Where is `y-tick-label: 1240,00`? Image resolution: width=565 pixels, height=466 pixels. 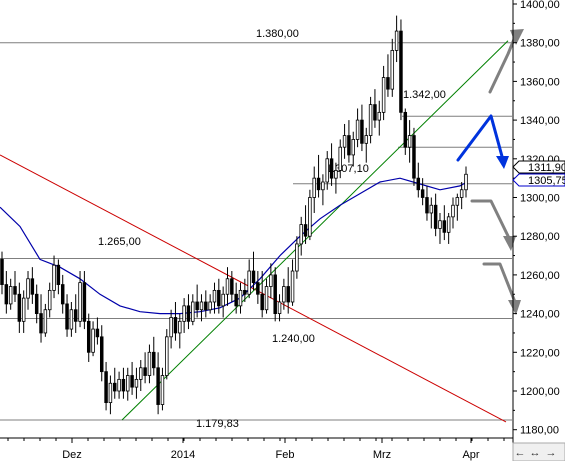 y-tick-label: 1240,00 is located at coordinates (540, 315).